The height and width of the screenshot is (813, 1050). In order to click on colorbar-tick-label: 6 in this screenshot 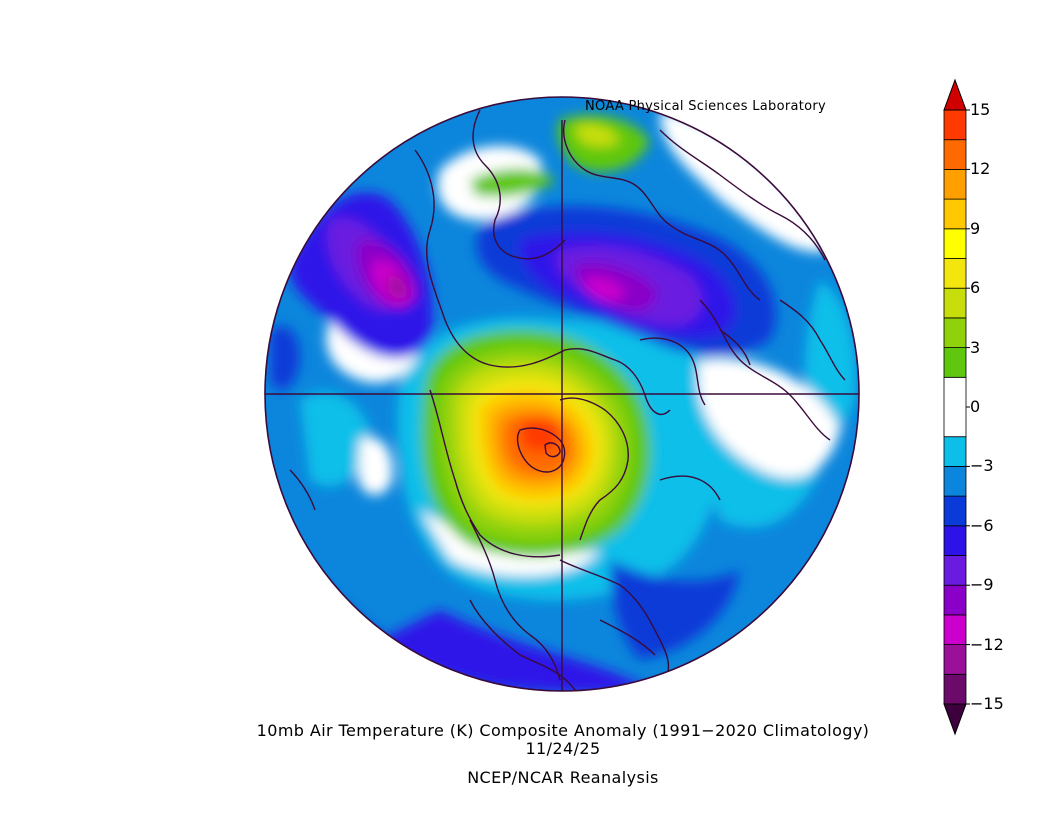, I will do `click(975, 288)`.